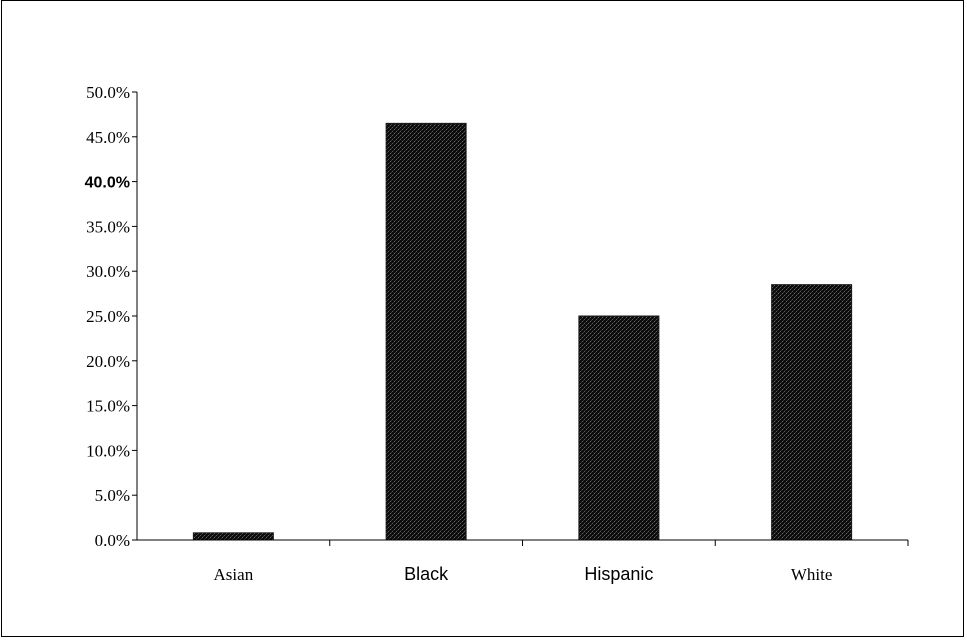 The image size is (967, 640). What do you see at coordinates (618, 574) in the screenshot?
I see `x-tick-label-hispanic: Hispanic` at bounding box center [618, 574].